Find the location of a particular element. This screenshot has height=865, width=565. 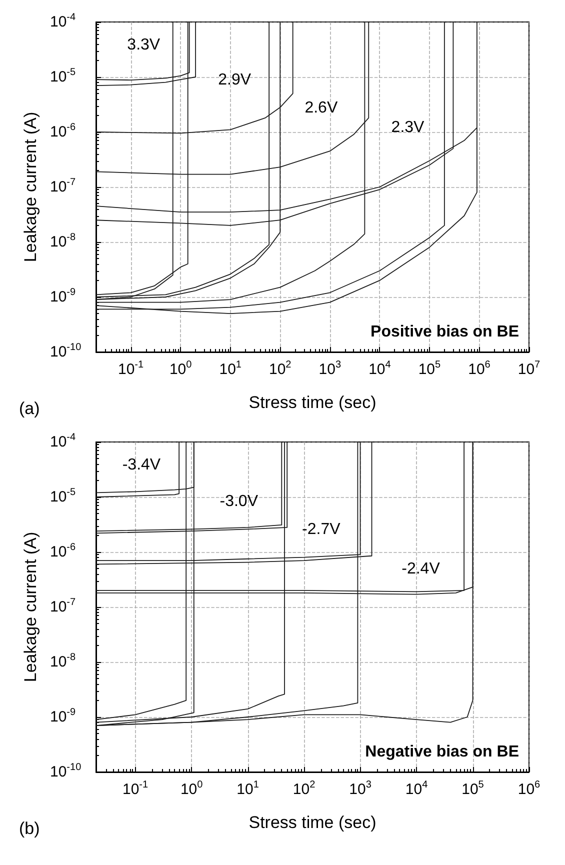

annotation: 2.6V is located at coordinates (321, 107).